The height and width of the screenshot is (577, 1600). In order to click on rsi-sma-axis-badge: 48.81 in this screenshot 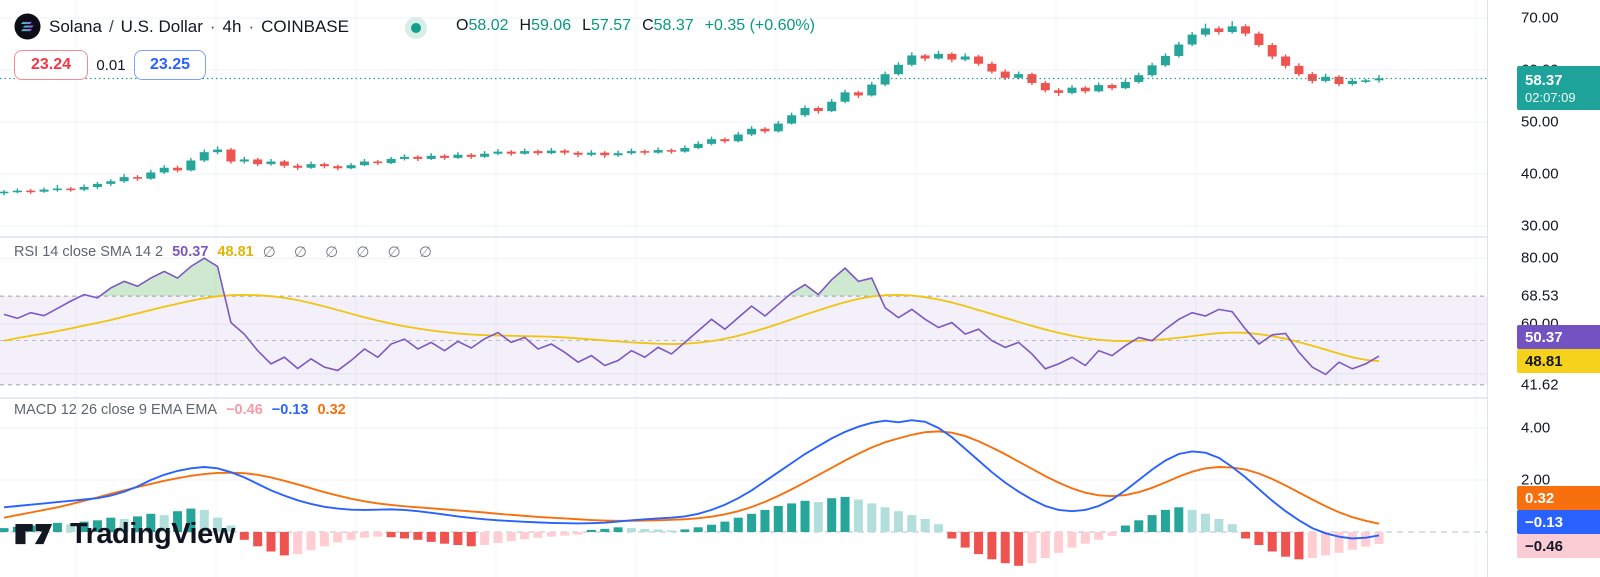, I will do `click(1558, 361)`.